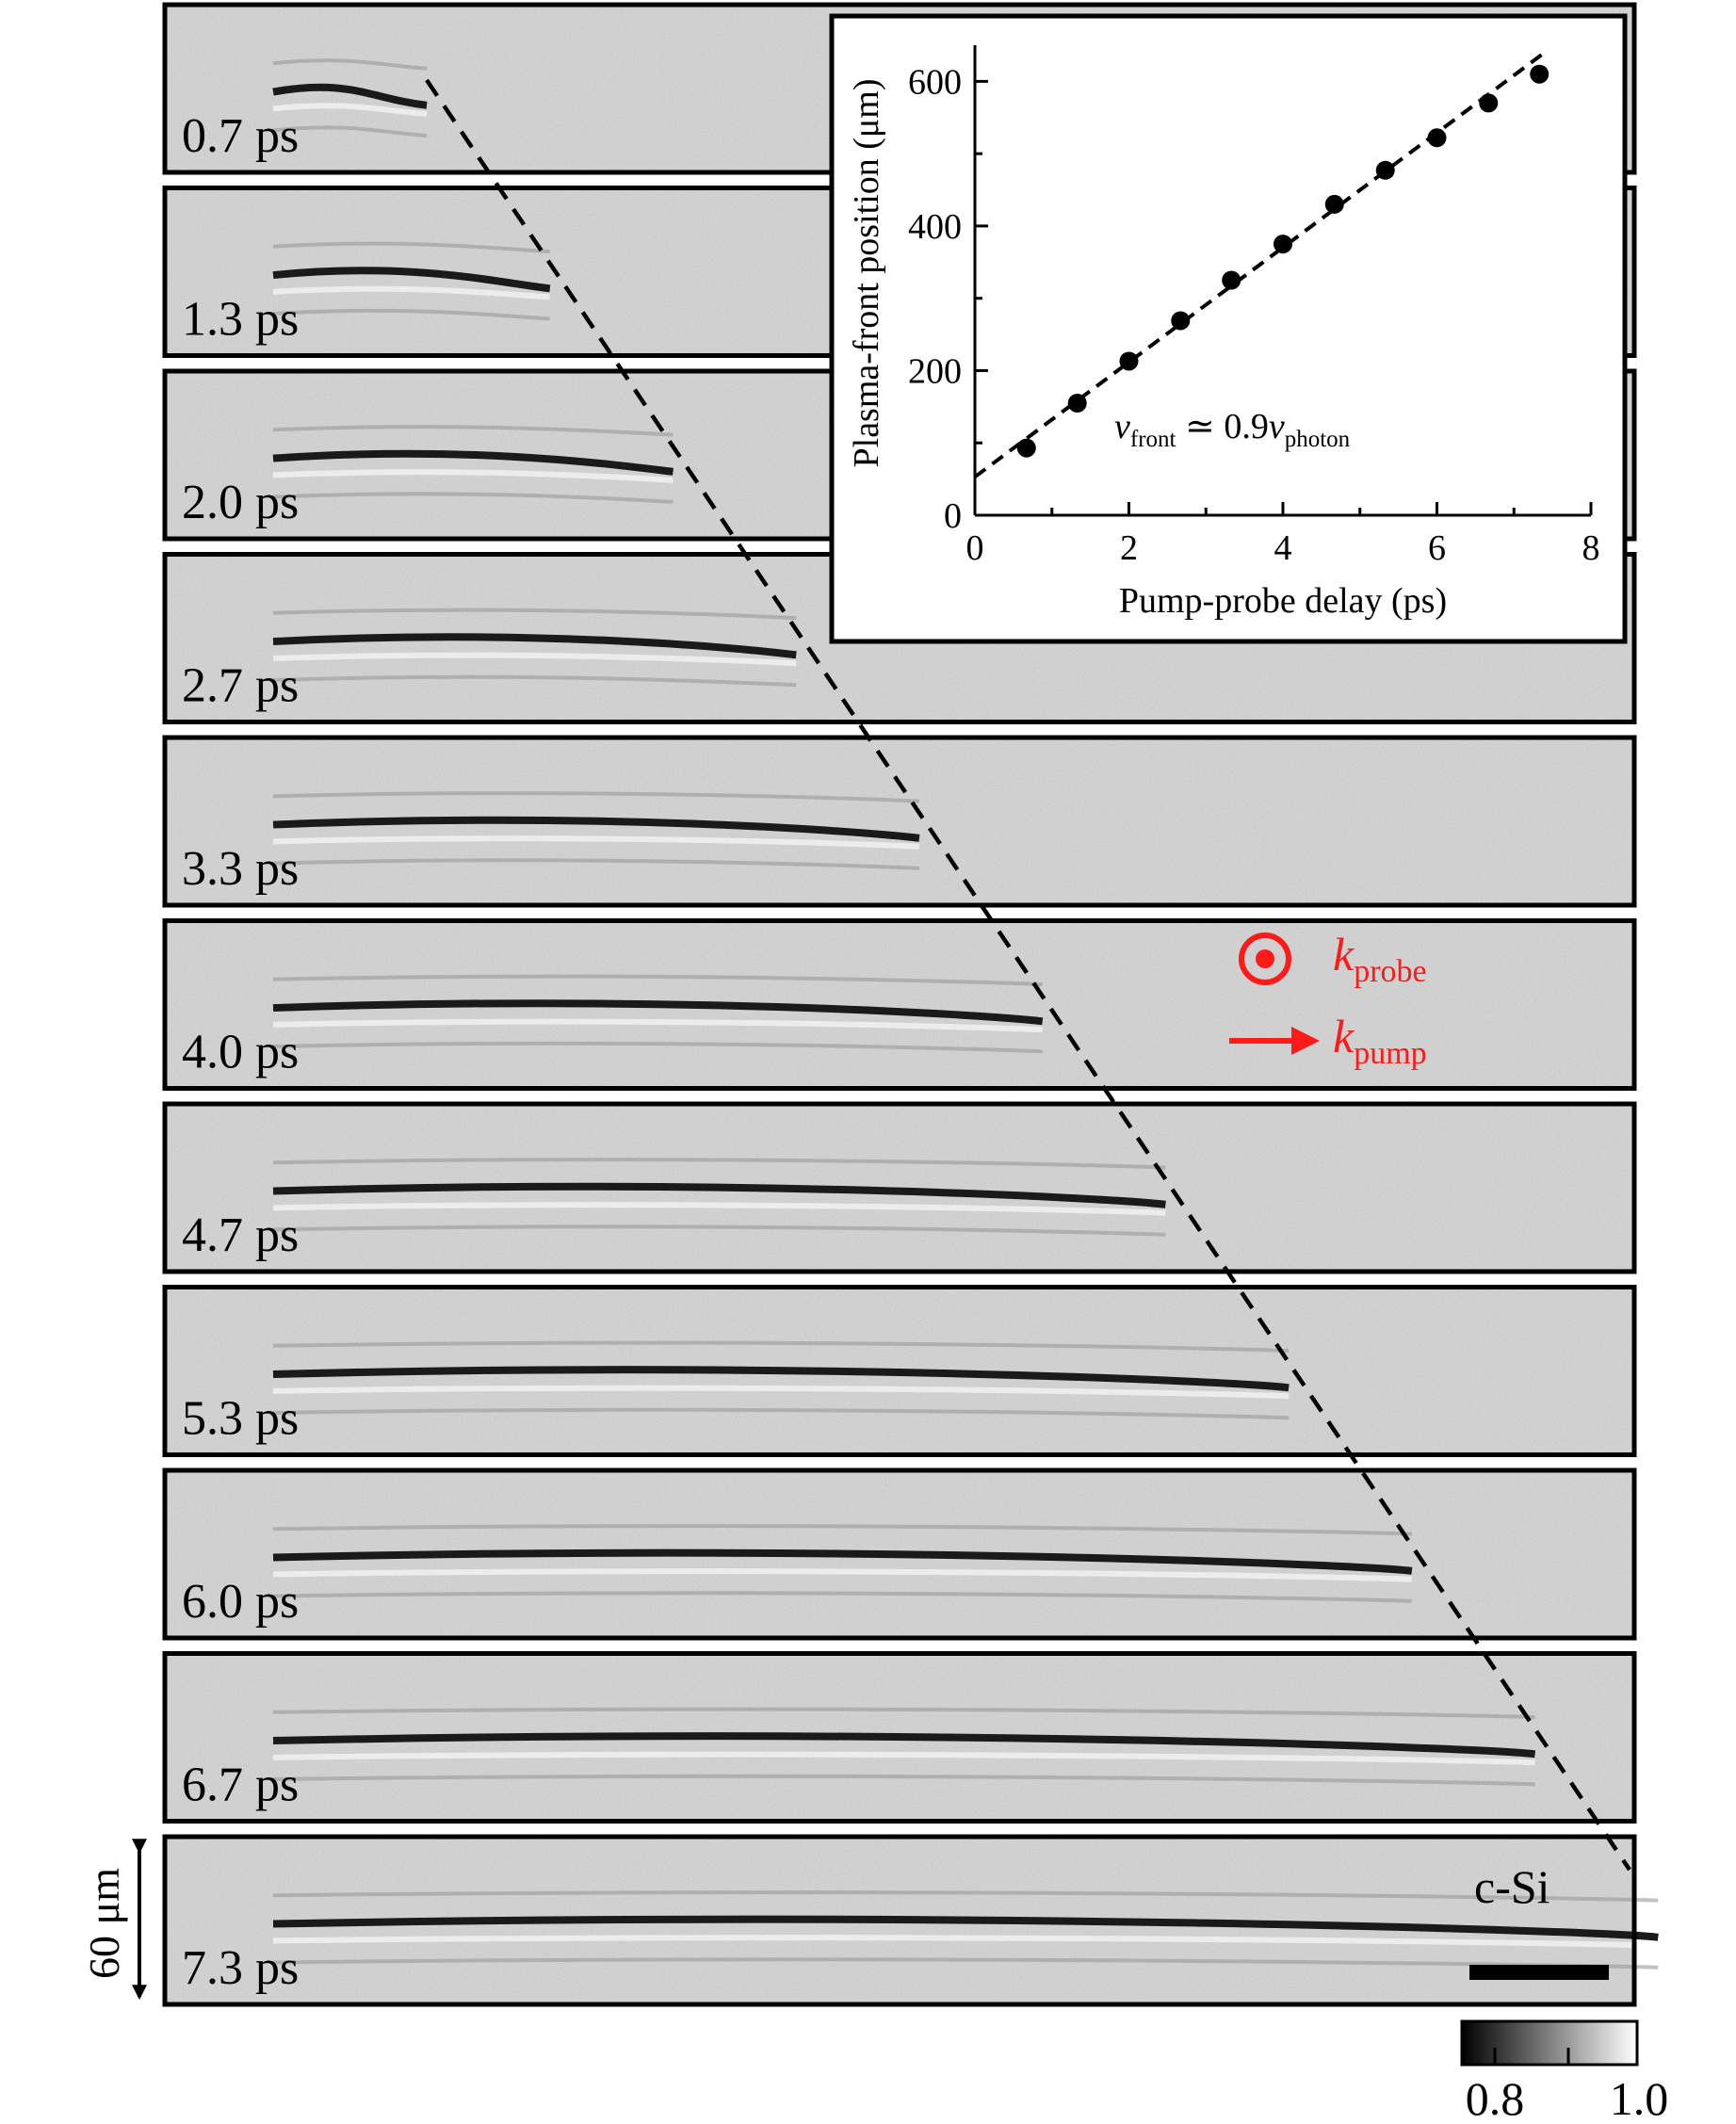 The height and width of the screenshot is (2124, 1736). I want to click on colorbar-gradient, so click(1549, 2043).